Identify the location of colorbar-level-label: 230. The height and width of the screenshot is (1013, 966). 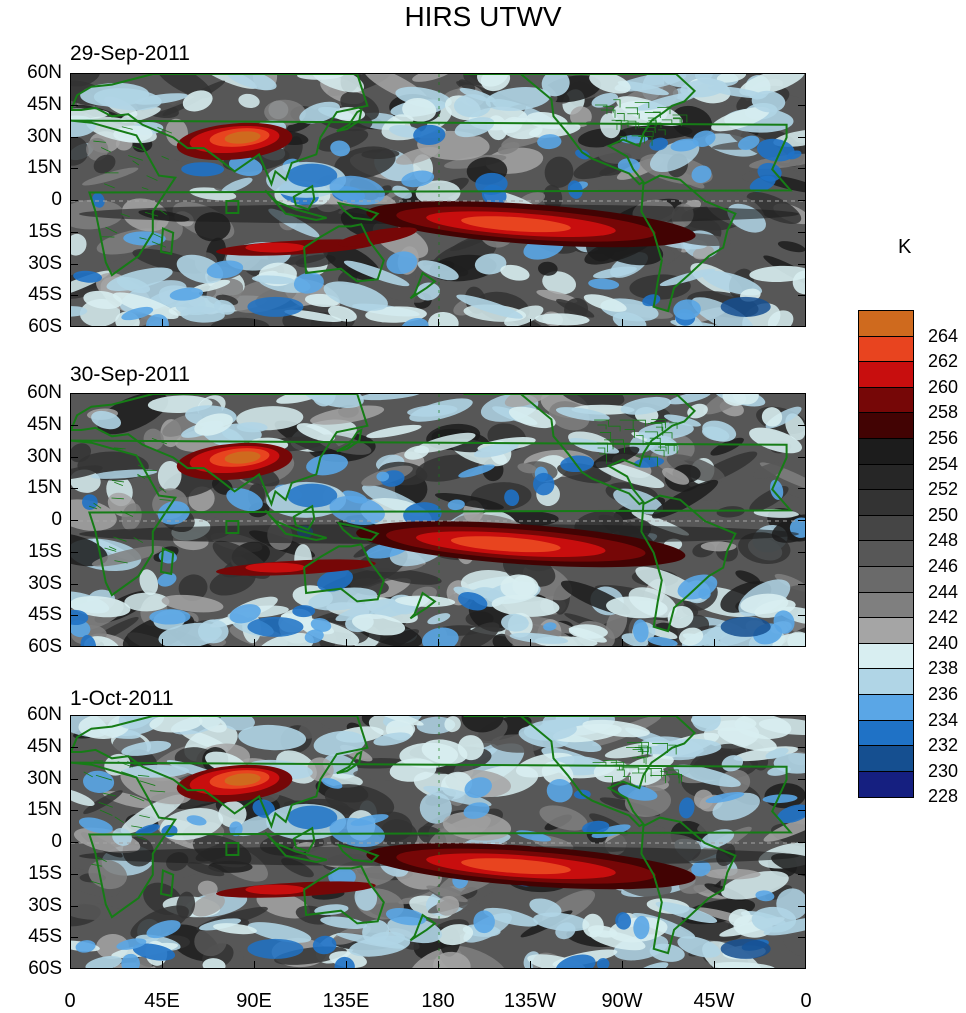
(943, 770).